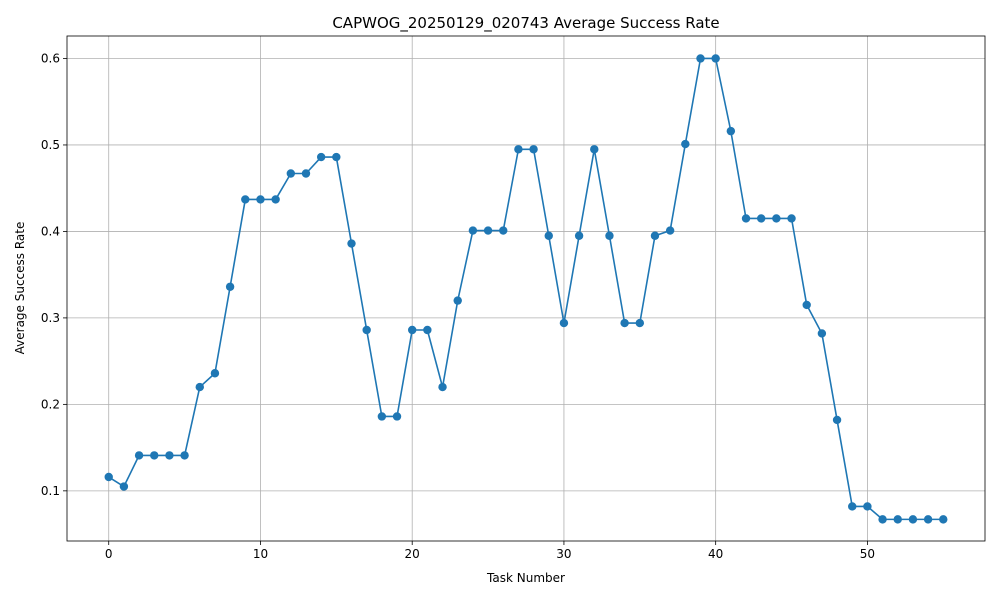  What do you see at coordinates (50, 145) in the screenshot?
I see `y-tick-label: 0.5` at bounding box center [50, 145].